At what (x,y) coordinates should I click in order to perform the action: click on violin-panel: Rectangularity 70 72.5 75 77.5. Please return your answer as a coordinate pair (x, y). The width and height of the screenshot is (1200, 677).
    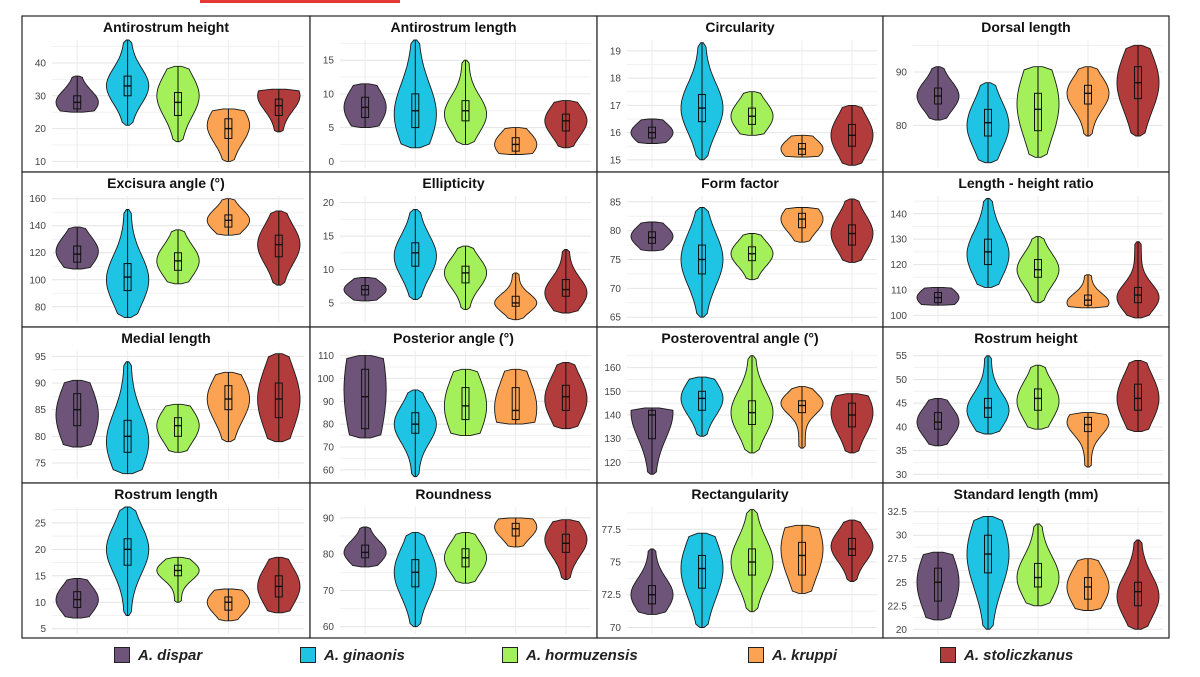
    Looking at the image, I should click on (740, 560).